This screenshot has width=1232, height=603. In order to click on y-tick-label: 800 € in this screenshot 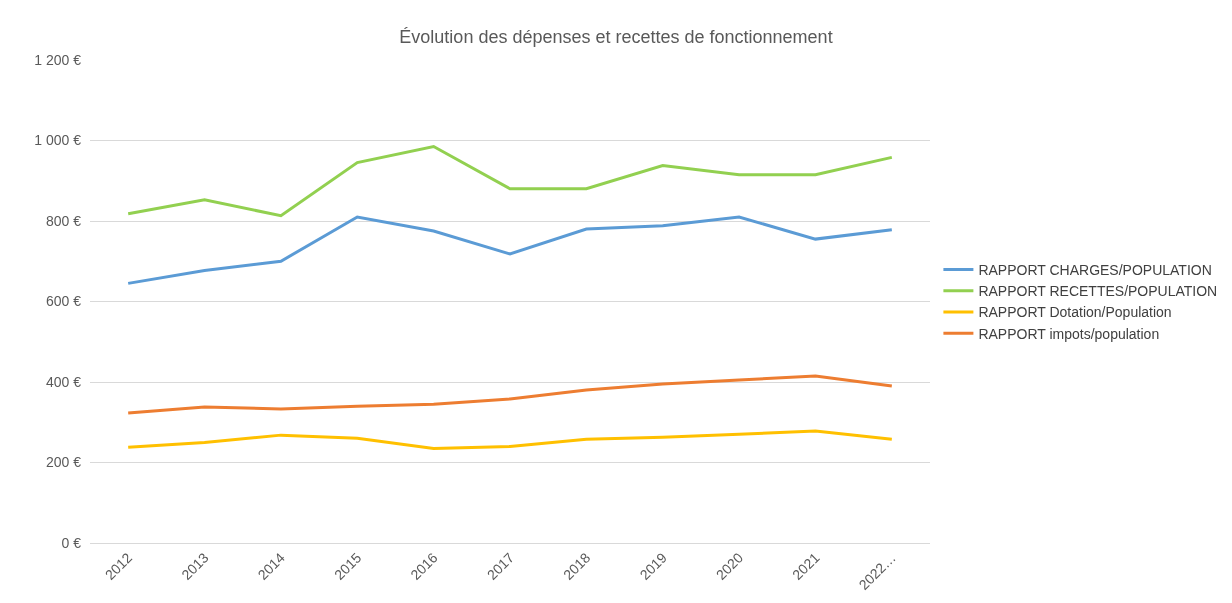, I will do `click(63, 220)`.